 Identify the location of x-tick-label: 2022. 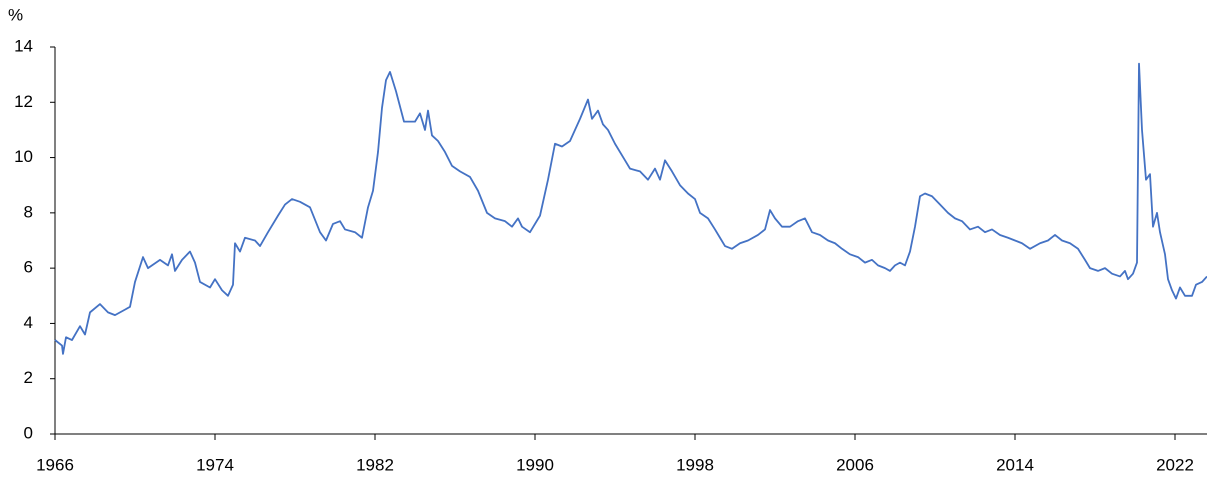
(1175, 464).